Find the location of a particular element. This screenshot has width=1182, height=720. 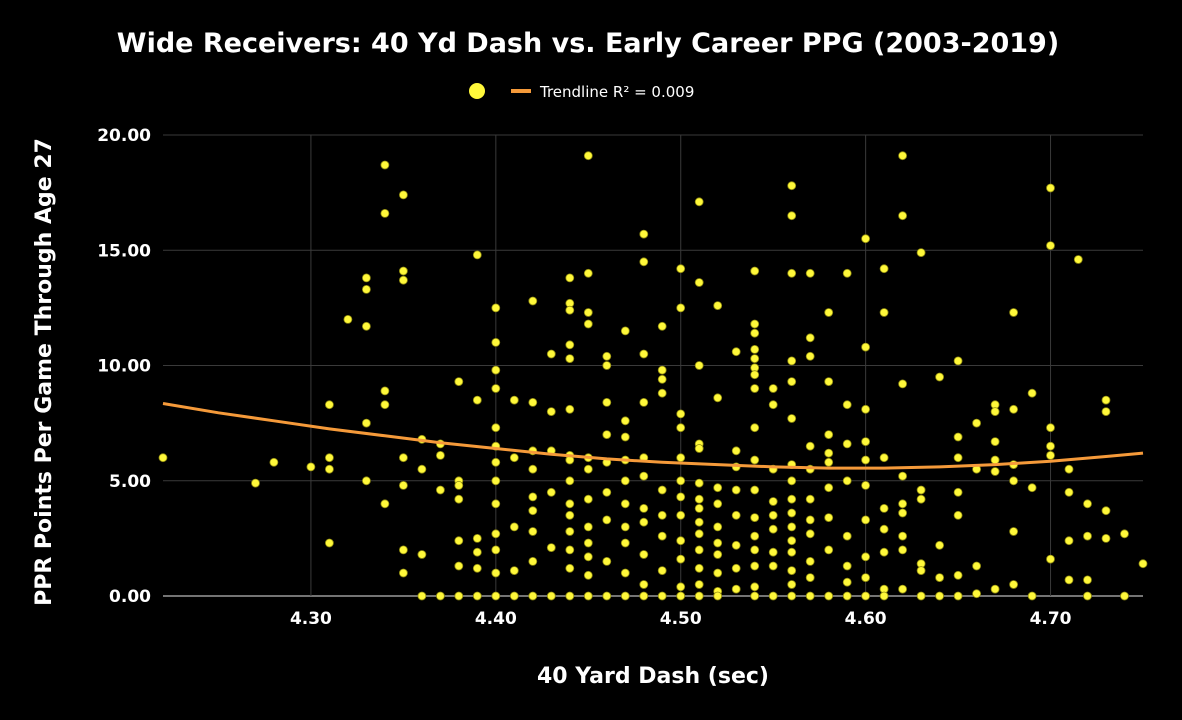

trendline is located at coordinates (653, 436).